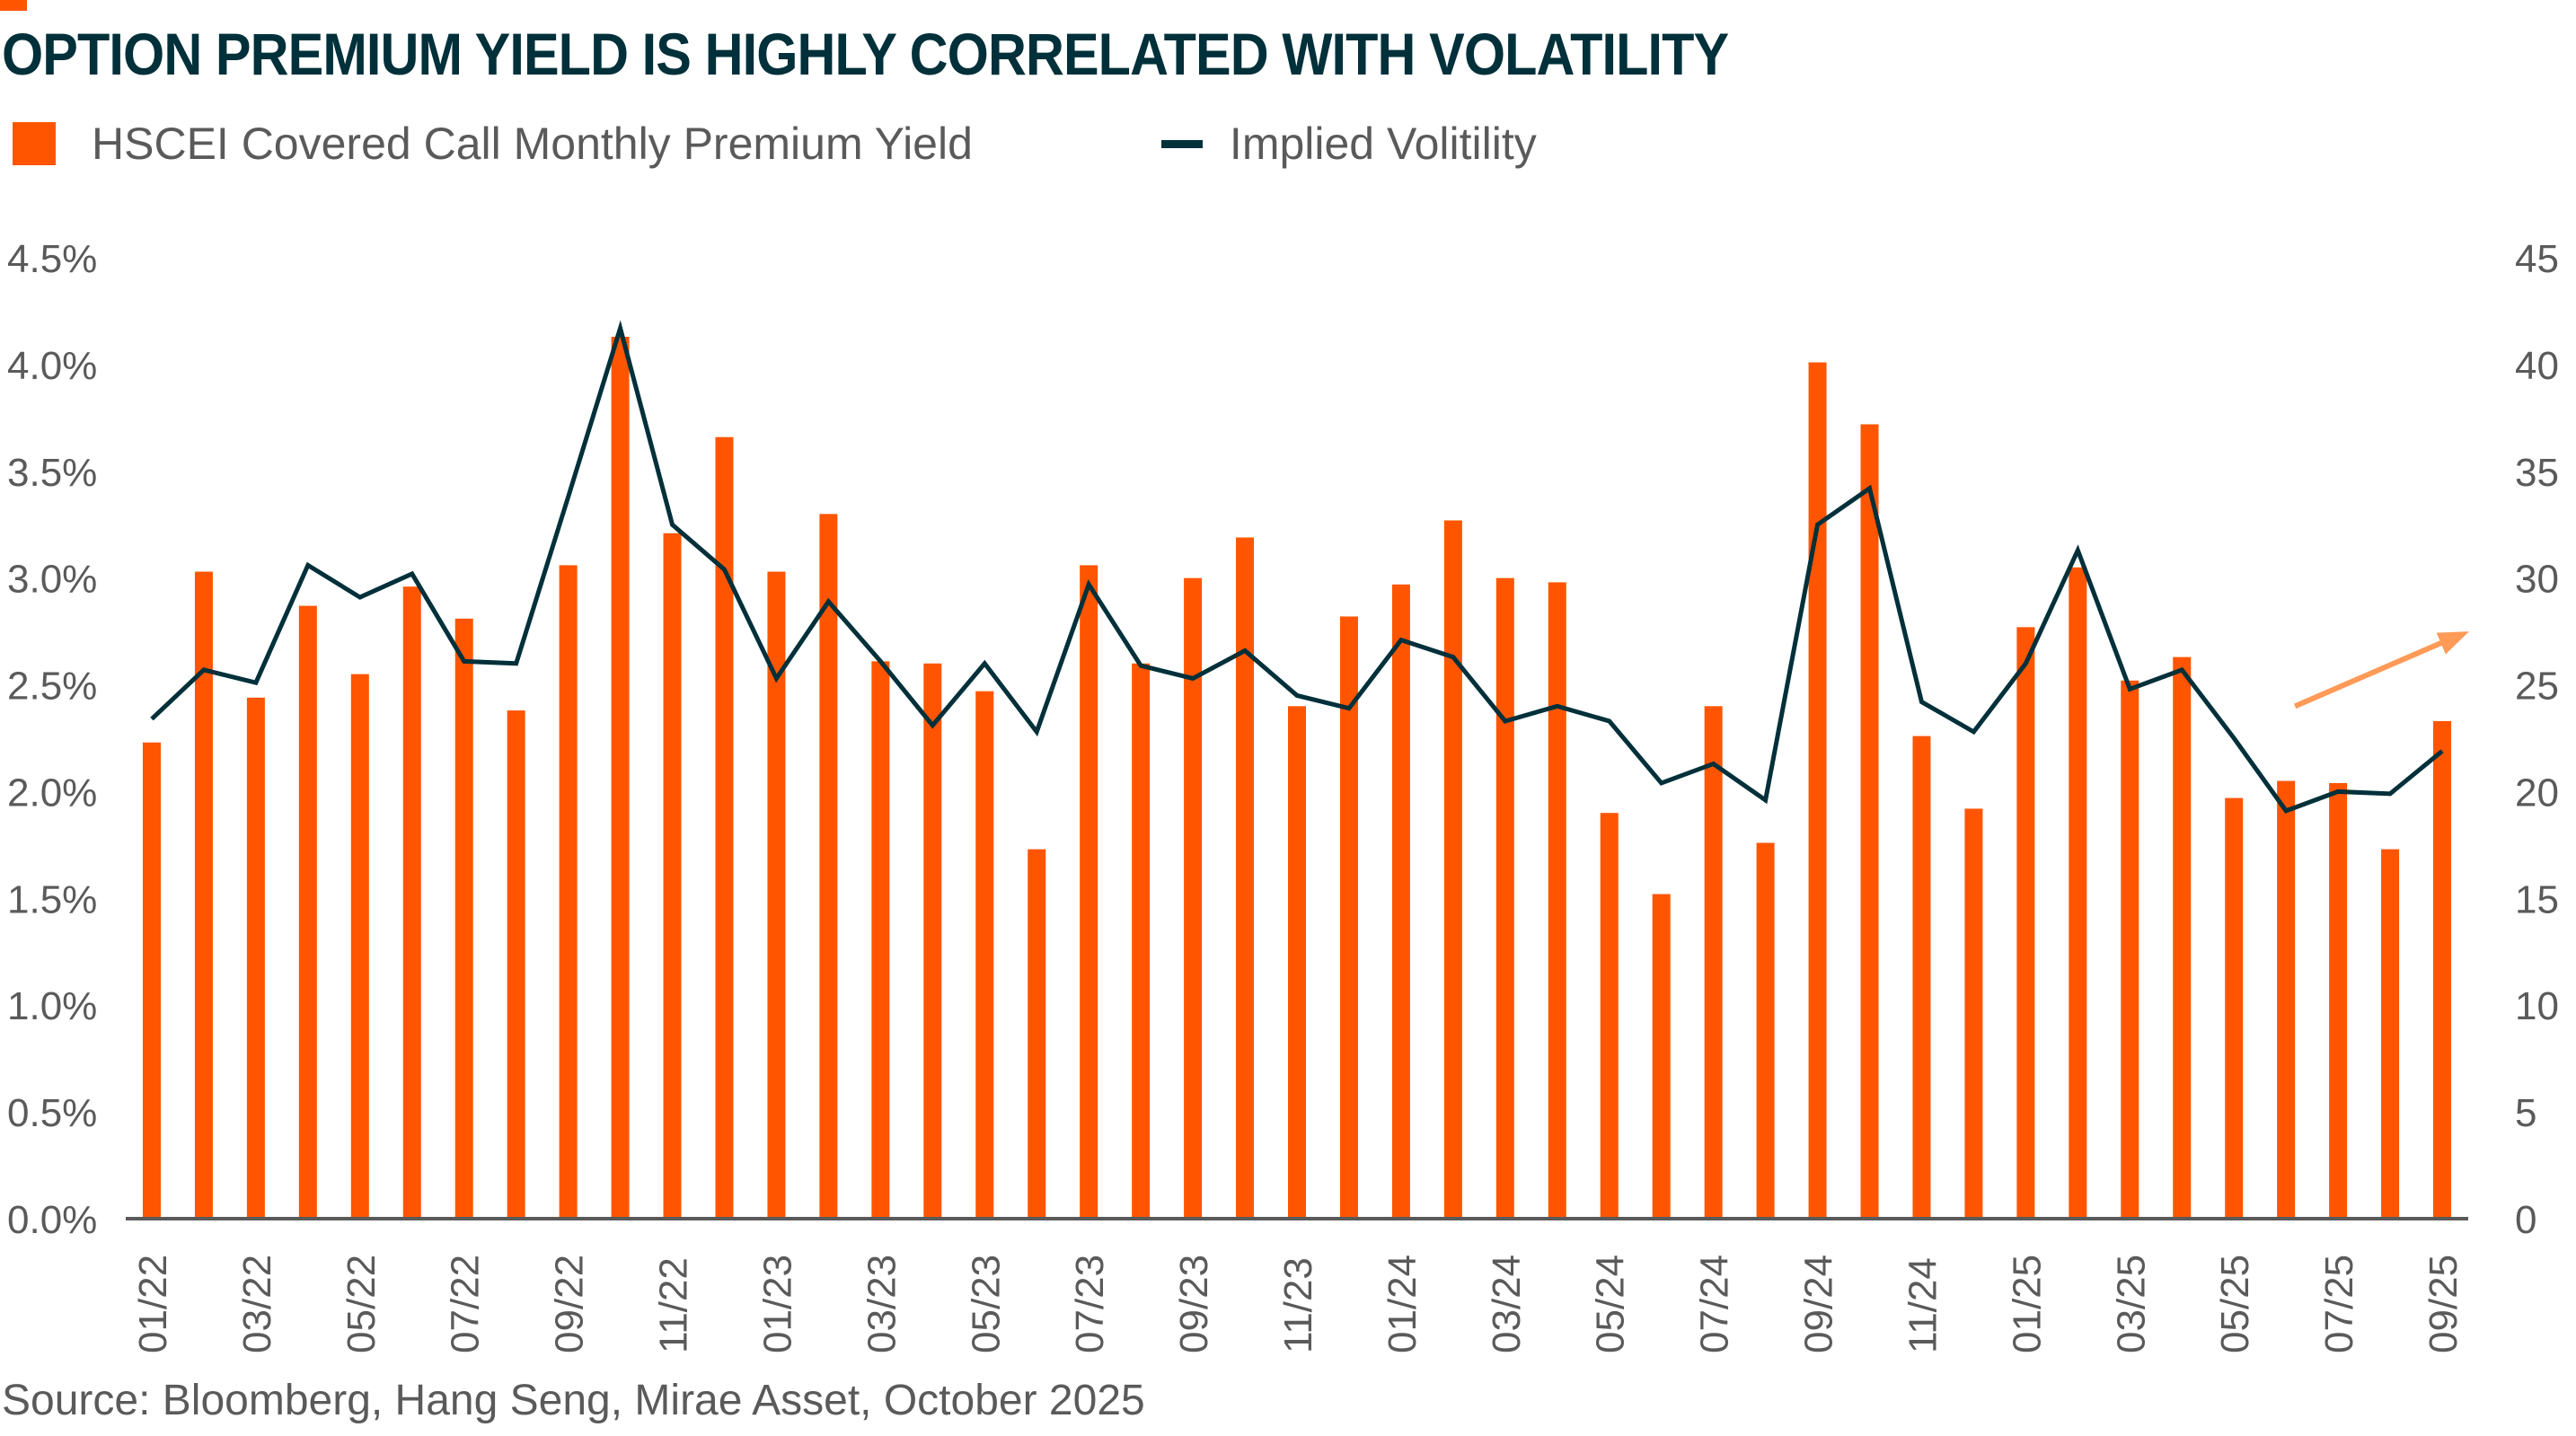  What do you see at coordinates (2373, 672) in the screenshot?
I see `trend-arrow-icon` at bounding box center [2373, 672].